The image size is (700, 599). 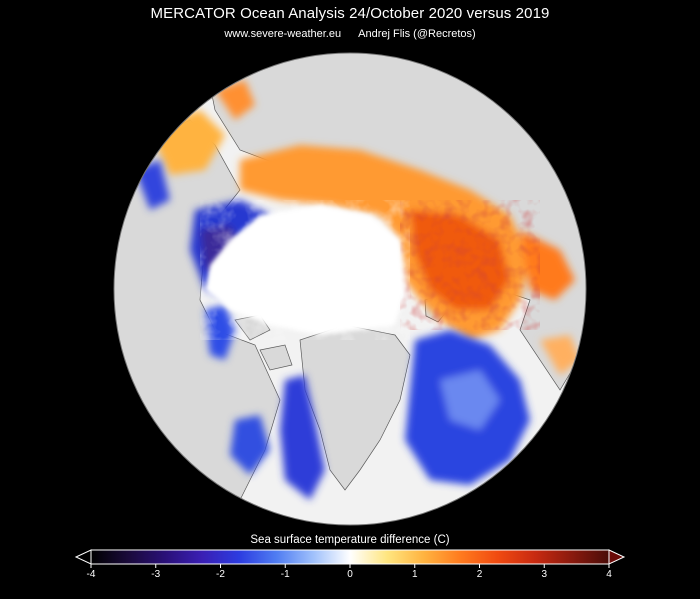 I want to click on nordic-mixed-zone, so click(x=470, y=400).